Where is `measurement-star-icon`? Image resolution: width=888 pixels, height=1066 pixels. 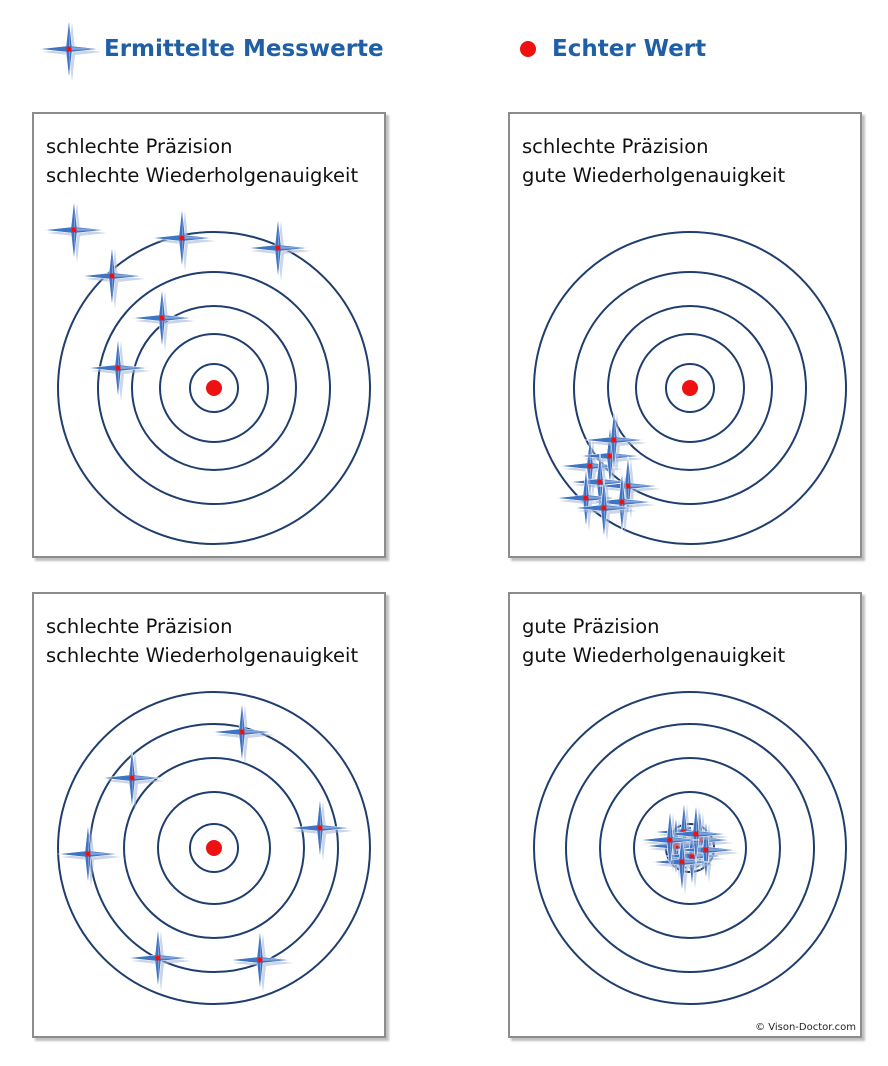 measurement-star-icon is located at coordinates (69, 49).